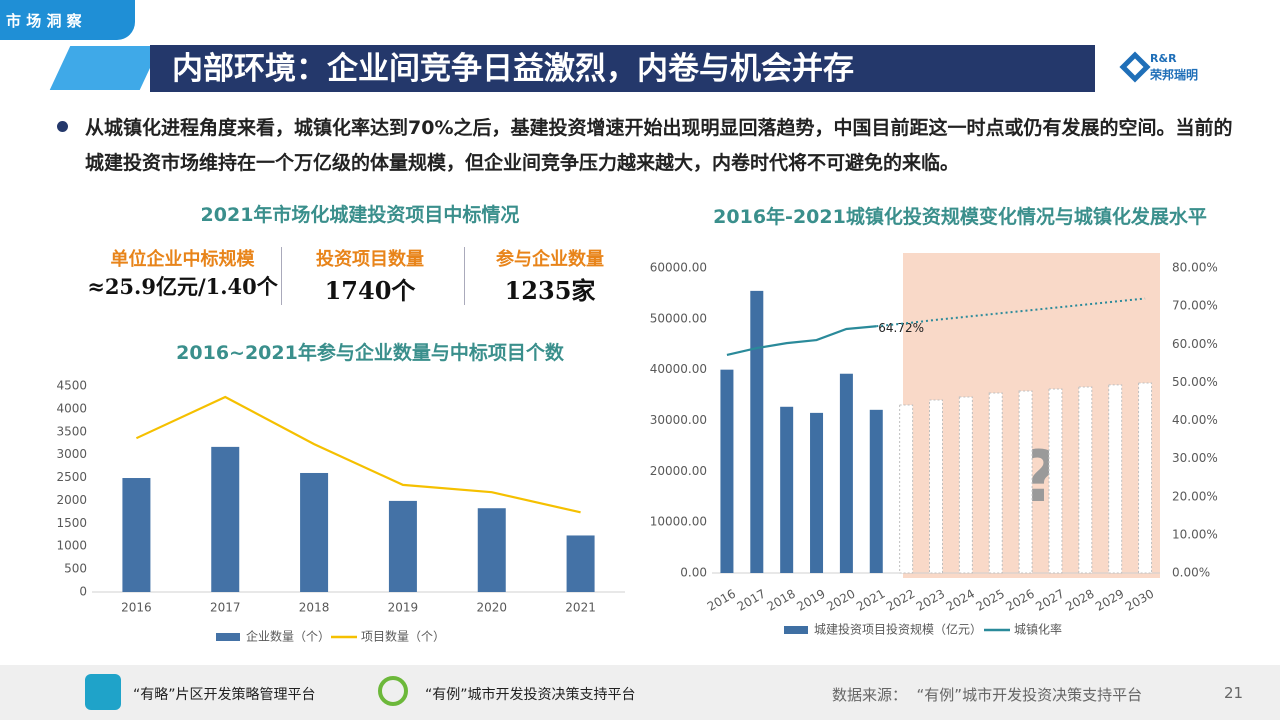 This screenshot has height=720, width=1280. Describe the element at coordinates (930, 600) in the screenshot. I see `x-tick-label: 2023` at that location.